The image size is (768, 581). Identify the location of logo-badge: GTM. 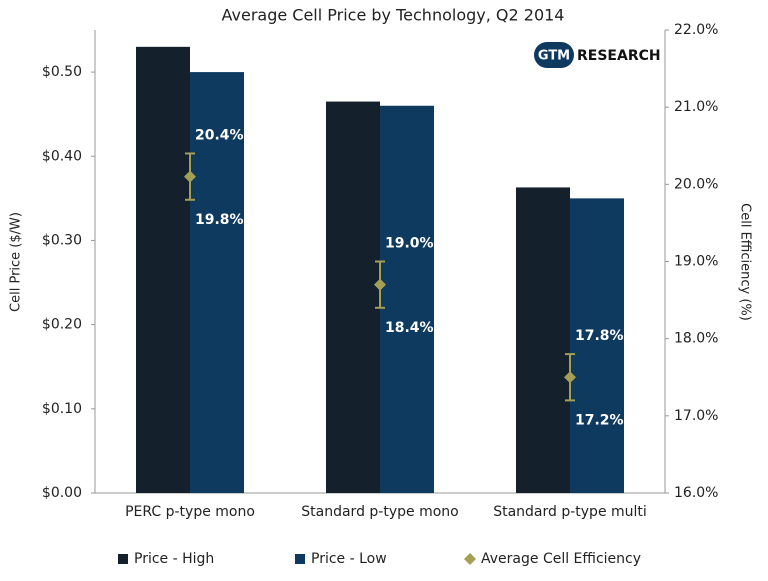
(554, 56).